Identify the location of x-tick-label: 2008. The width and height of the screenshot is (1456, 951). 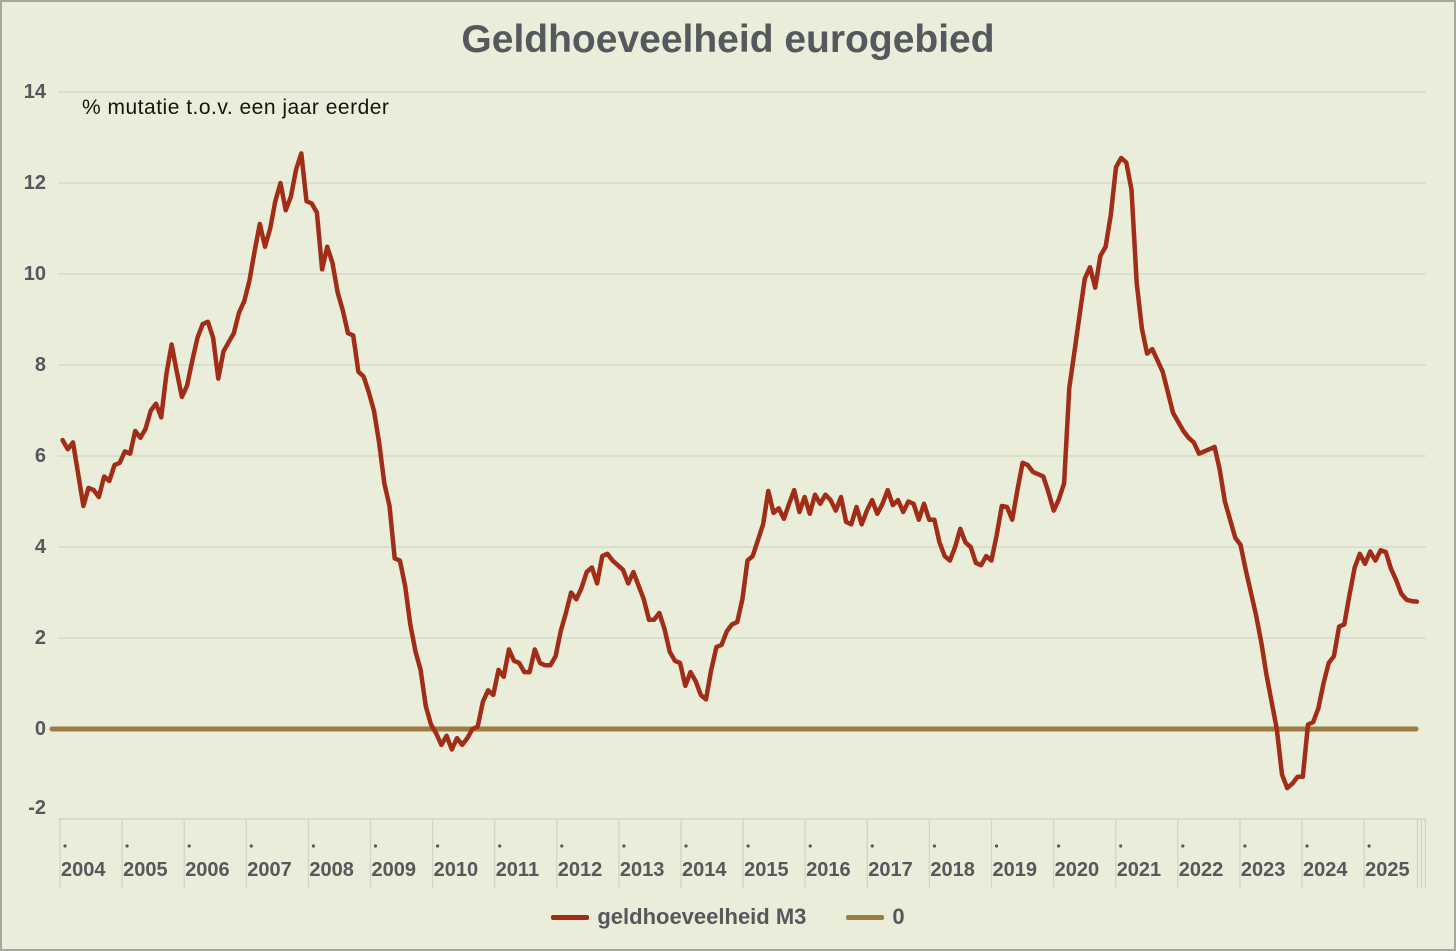
(331, 870).